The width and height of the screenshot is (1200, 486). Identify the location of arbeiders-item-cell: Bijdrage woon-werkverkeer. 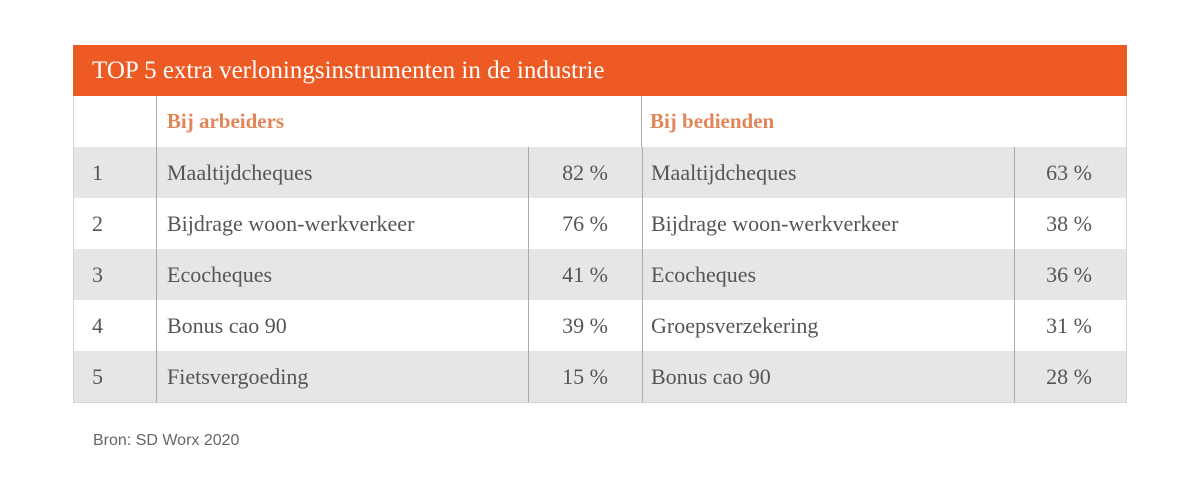
(342, 223).